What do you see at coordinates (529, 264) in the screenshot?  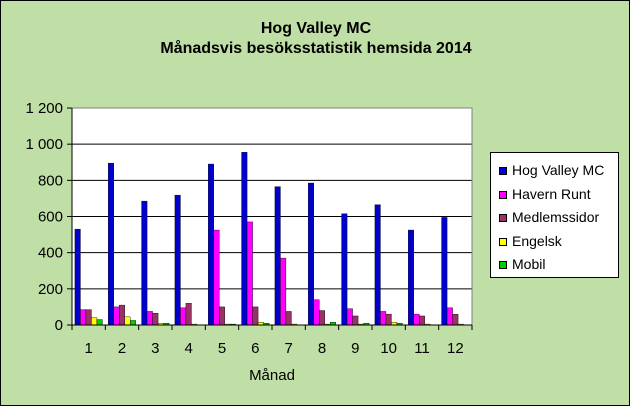 I see `legend-label: Mobil` at bounding box center [529, 264].